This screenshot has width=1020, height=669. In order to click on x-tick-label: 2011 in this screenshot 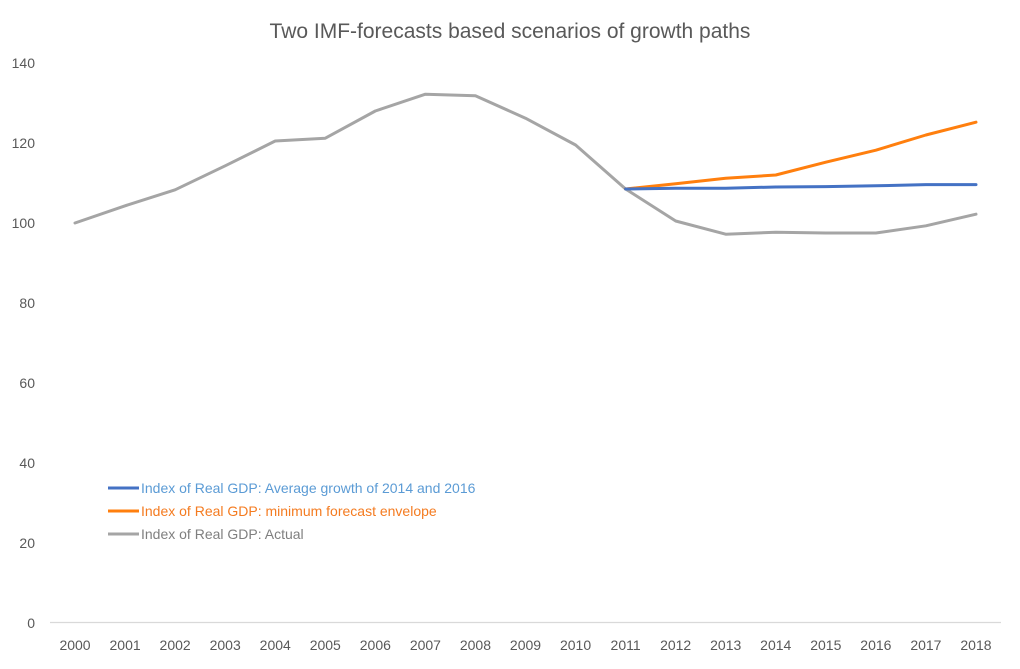, I will do `click(626, 645)`.